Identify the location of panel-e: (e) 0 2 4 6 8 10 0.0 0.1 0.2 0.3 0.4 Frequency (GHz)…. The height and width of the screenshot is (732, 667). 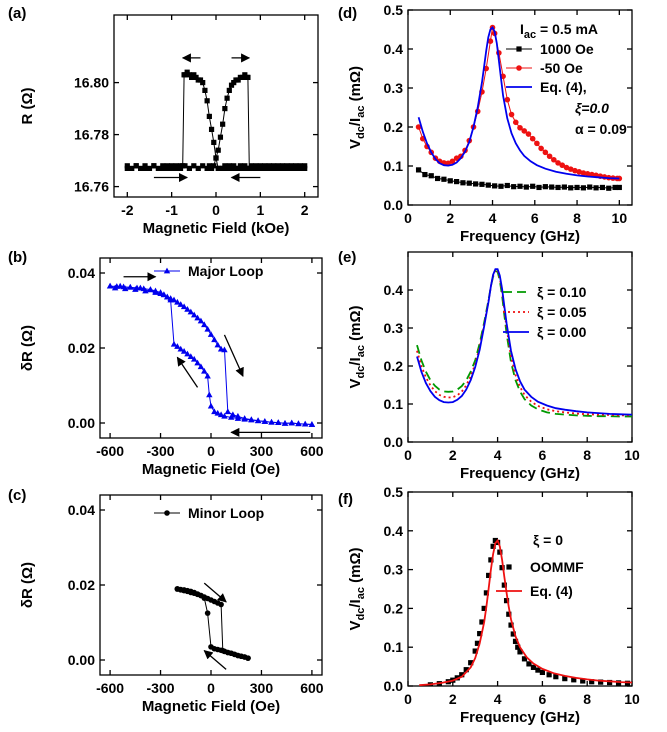
(489, 365).